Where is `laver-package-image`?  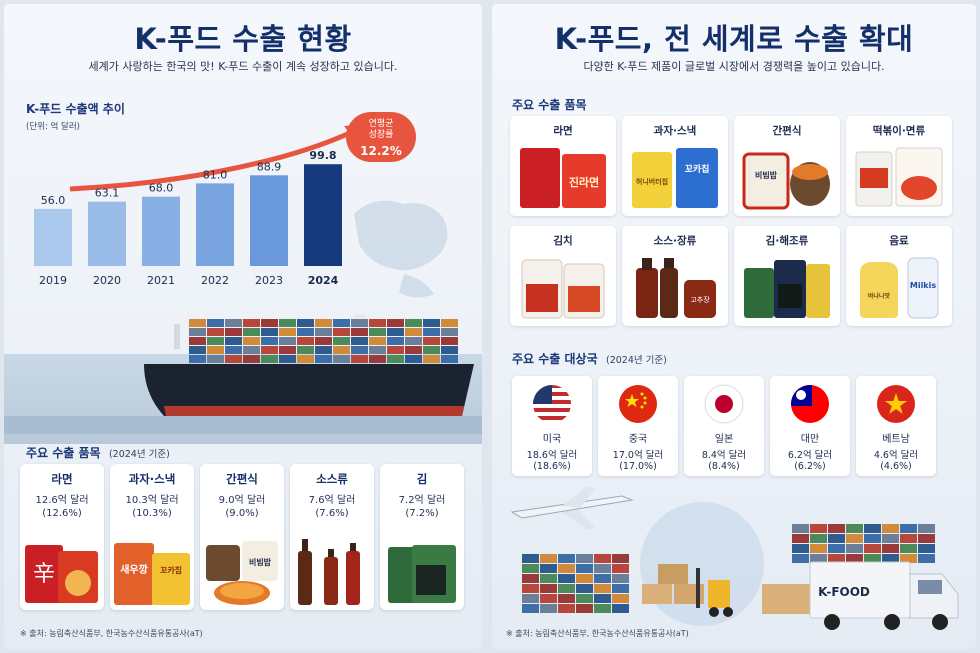
laver-package-image is located at coordinates (422, 574).